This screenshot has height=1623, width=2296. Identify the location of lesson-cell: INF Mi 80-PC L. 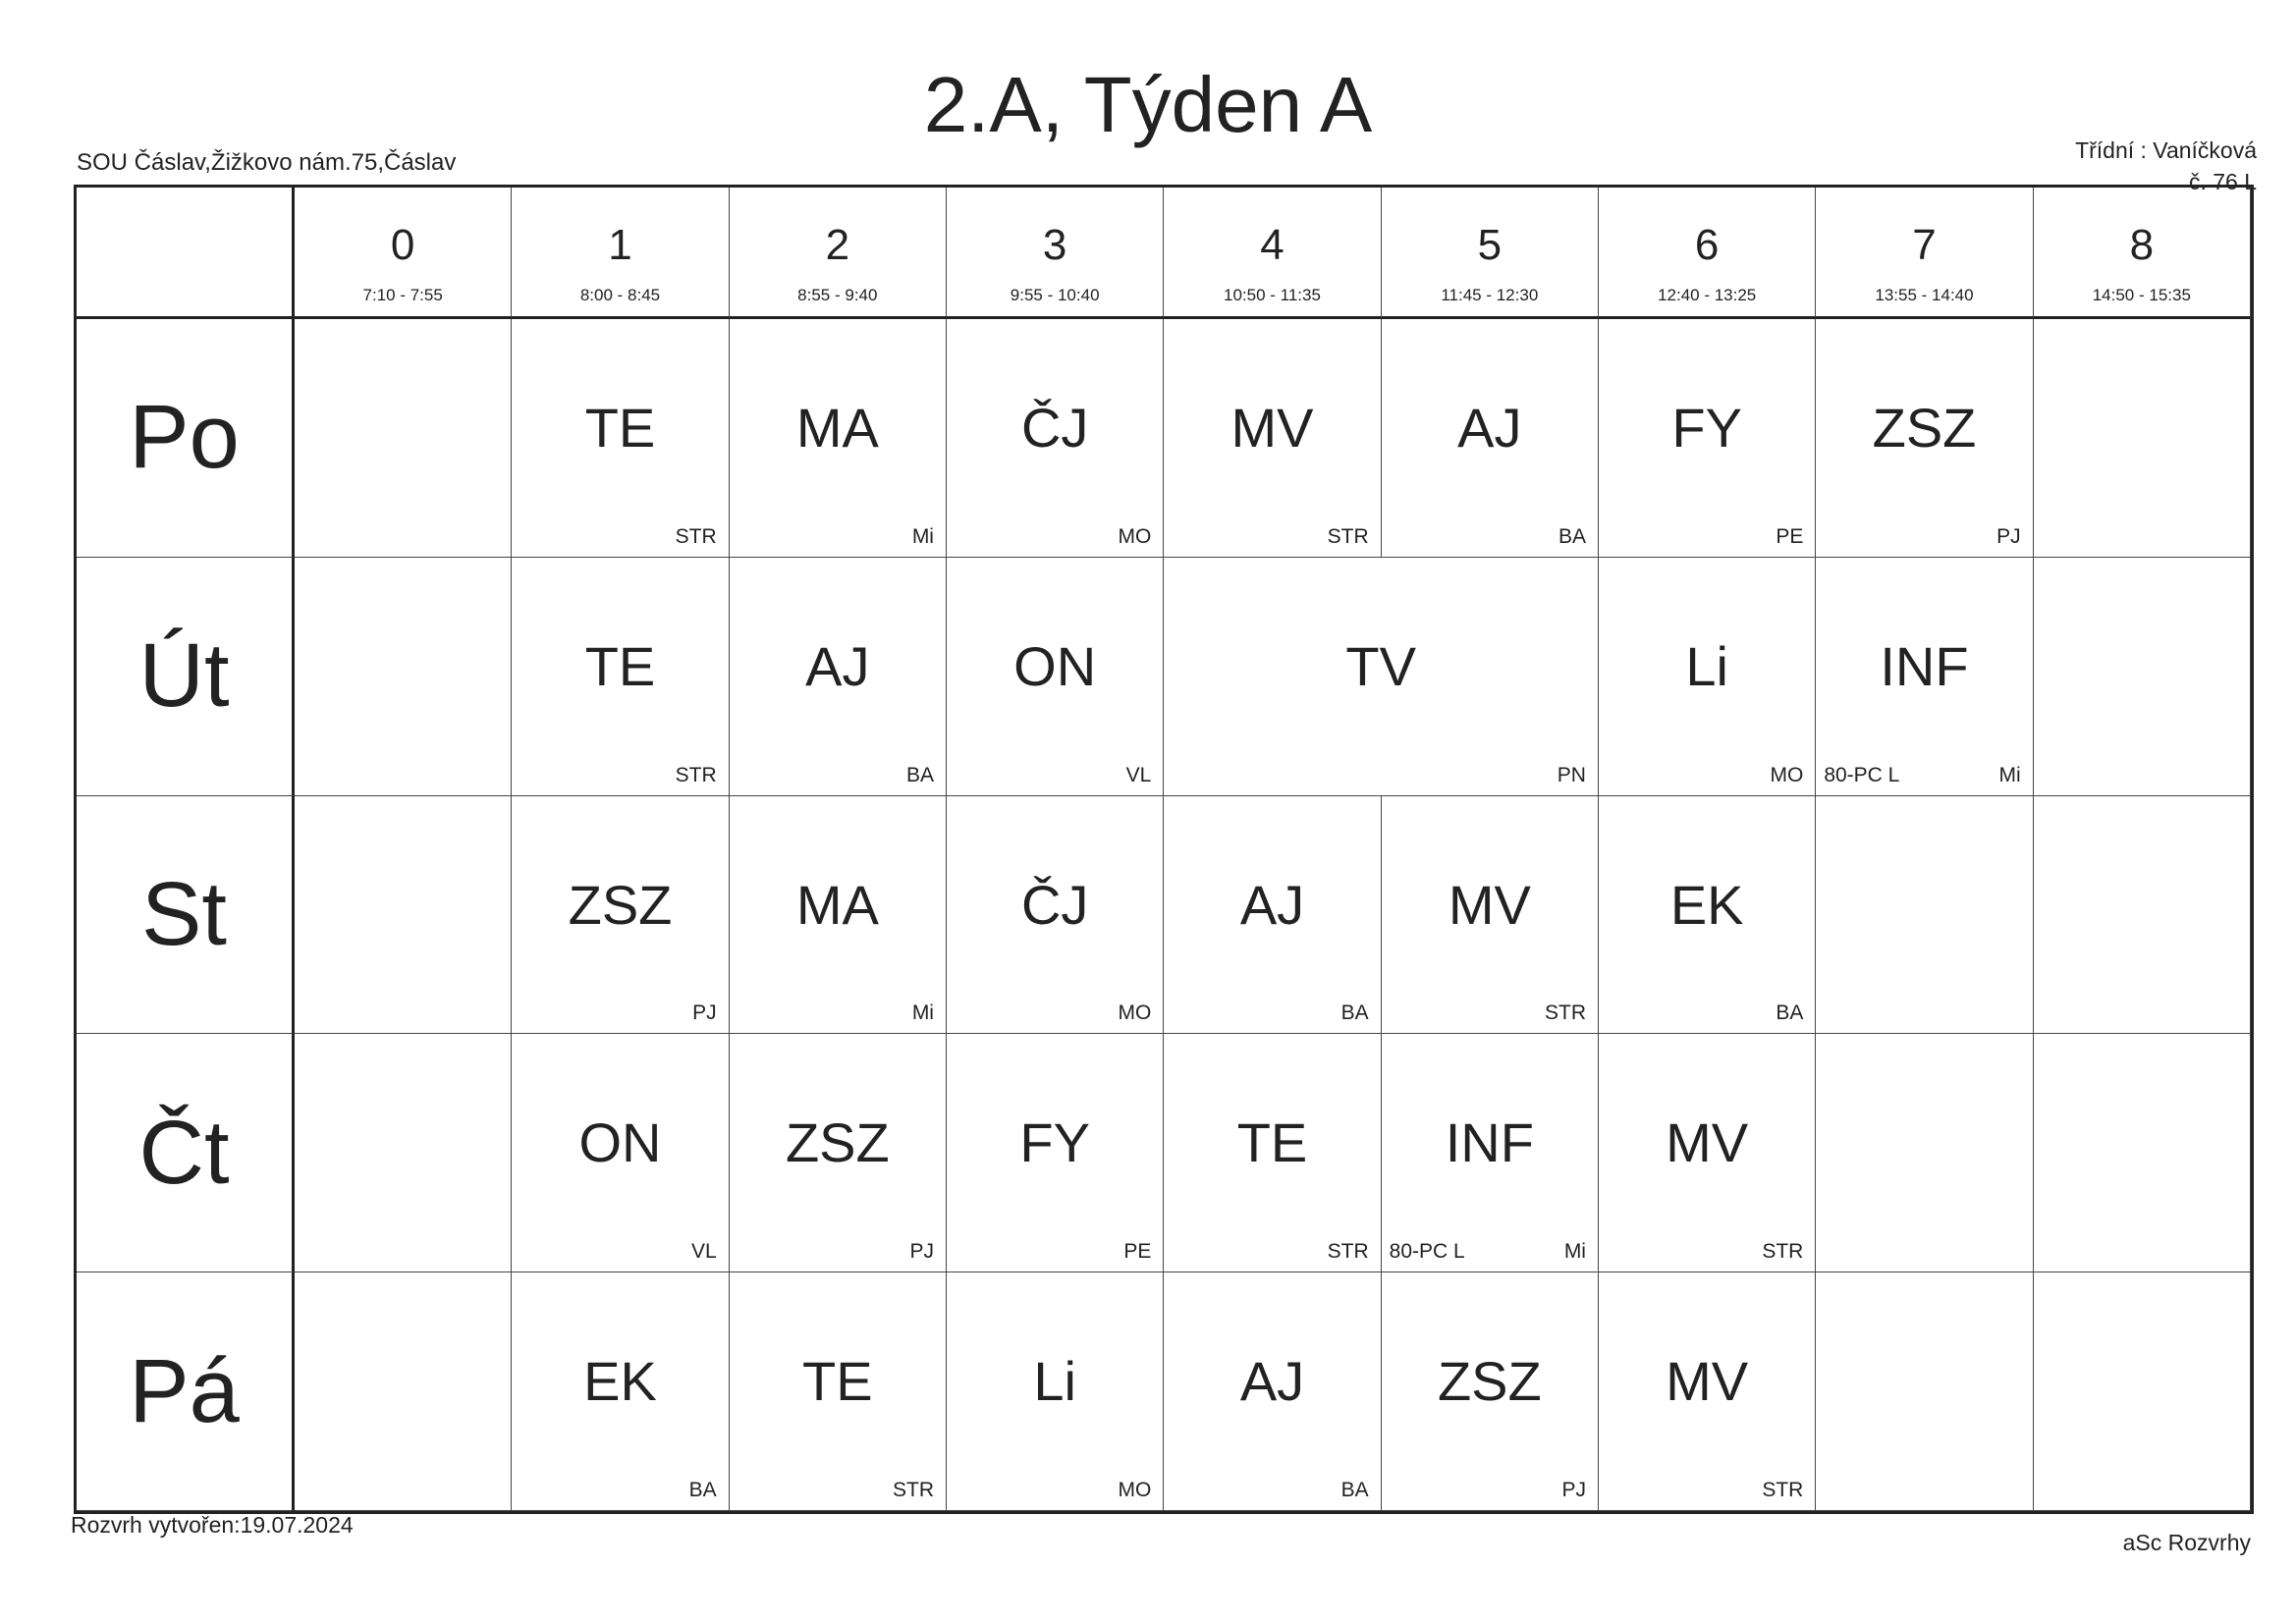
(1925, 676).